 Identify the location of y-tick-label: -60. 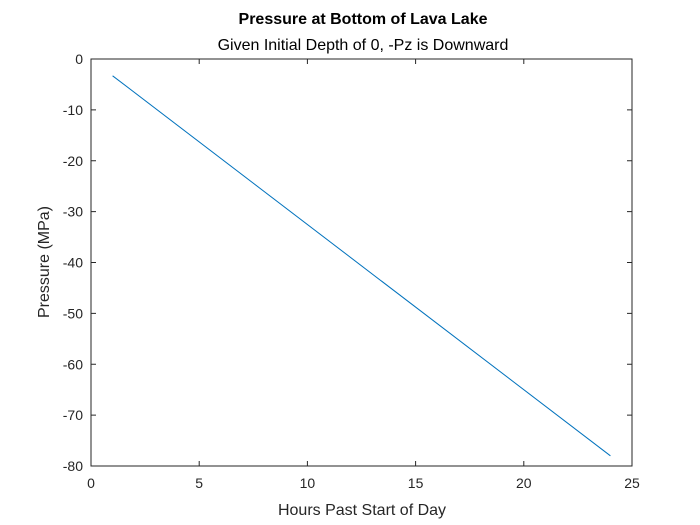
(73, 364).